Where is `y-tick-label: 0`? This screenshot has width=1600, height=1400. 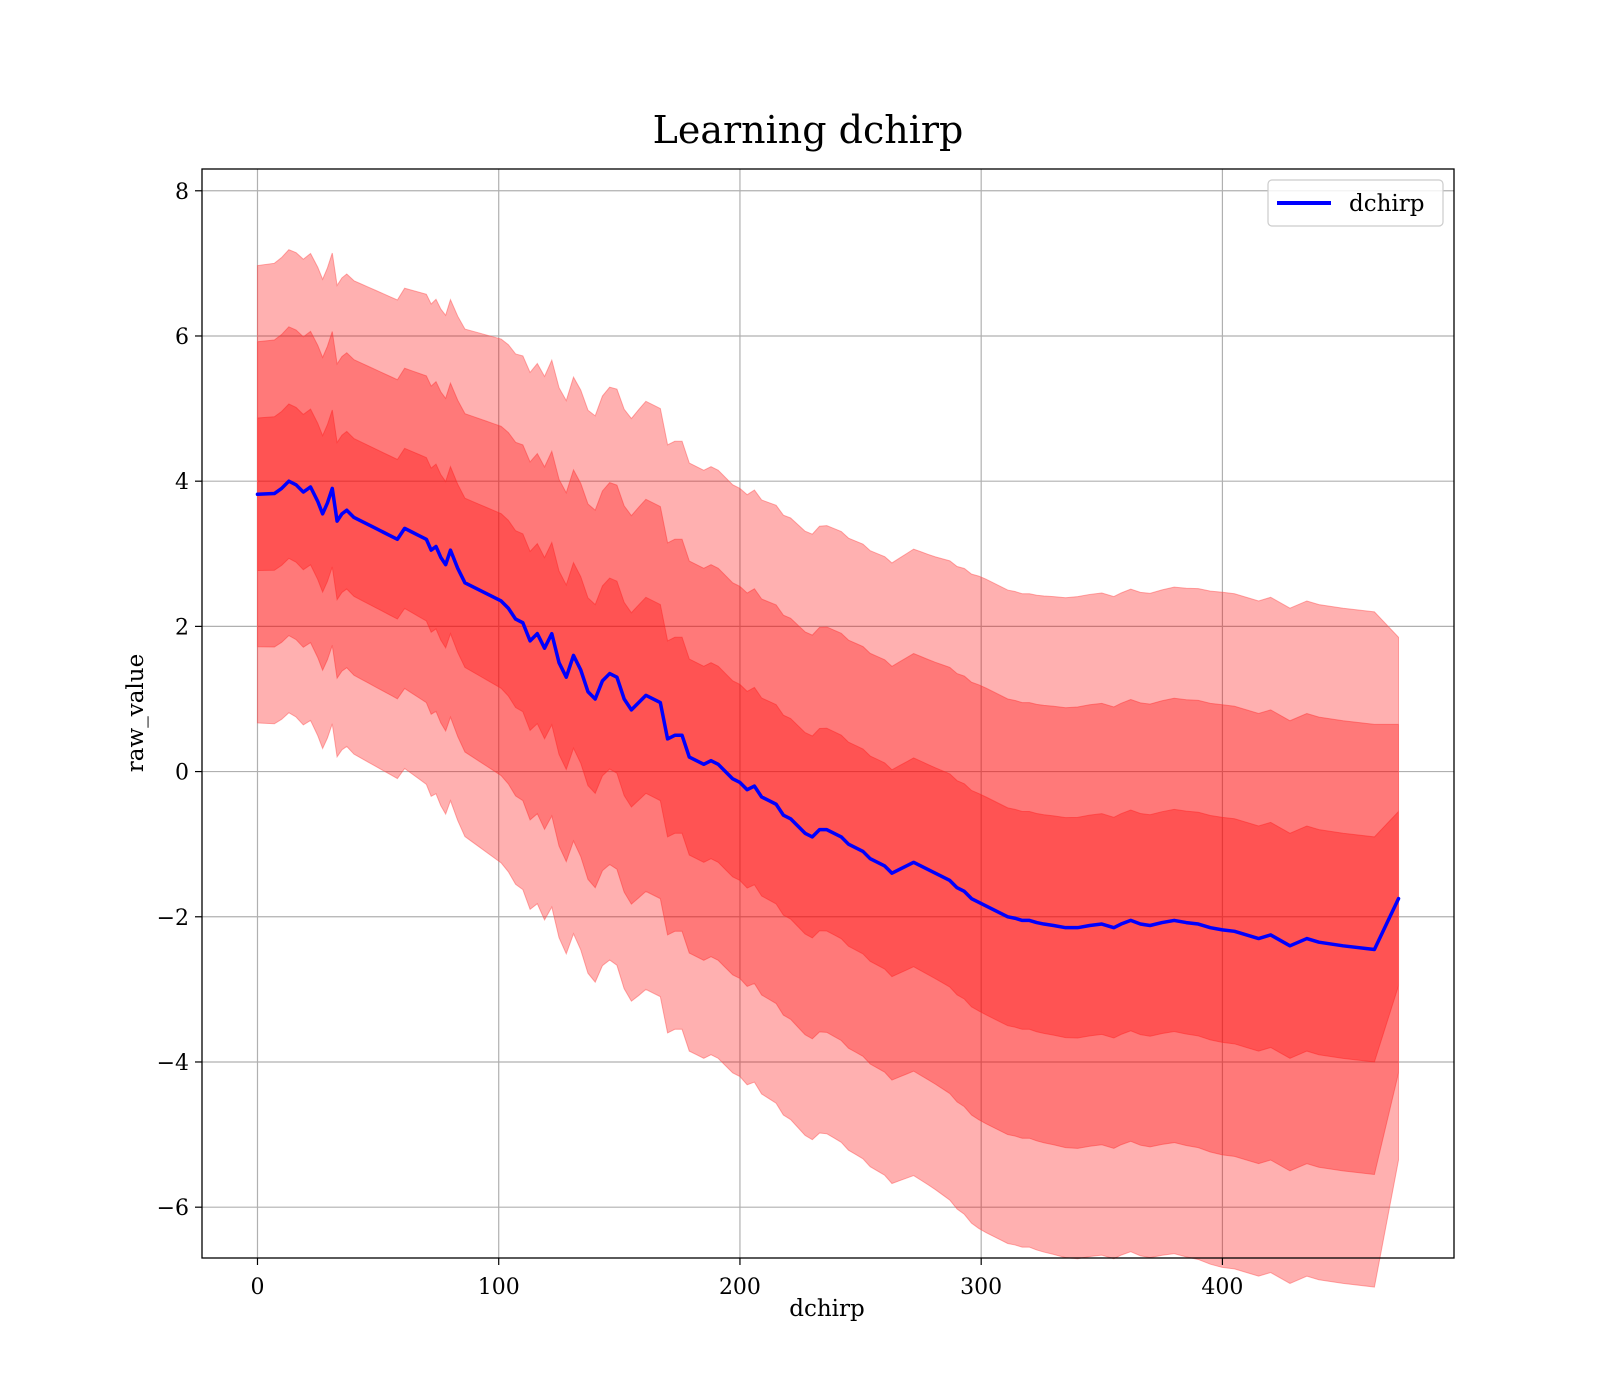 y-tick-label: 0 is located at coordinates (182, 773).